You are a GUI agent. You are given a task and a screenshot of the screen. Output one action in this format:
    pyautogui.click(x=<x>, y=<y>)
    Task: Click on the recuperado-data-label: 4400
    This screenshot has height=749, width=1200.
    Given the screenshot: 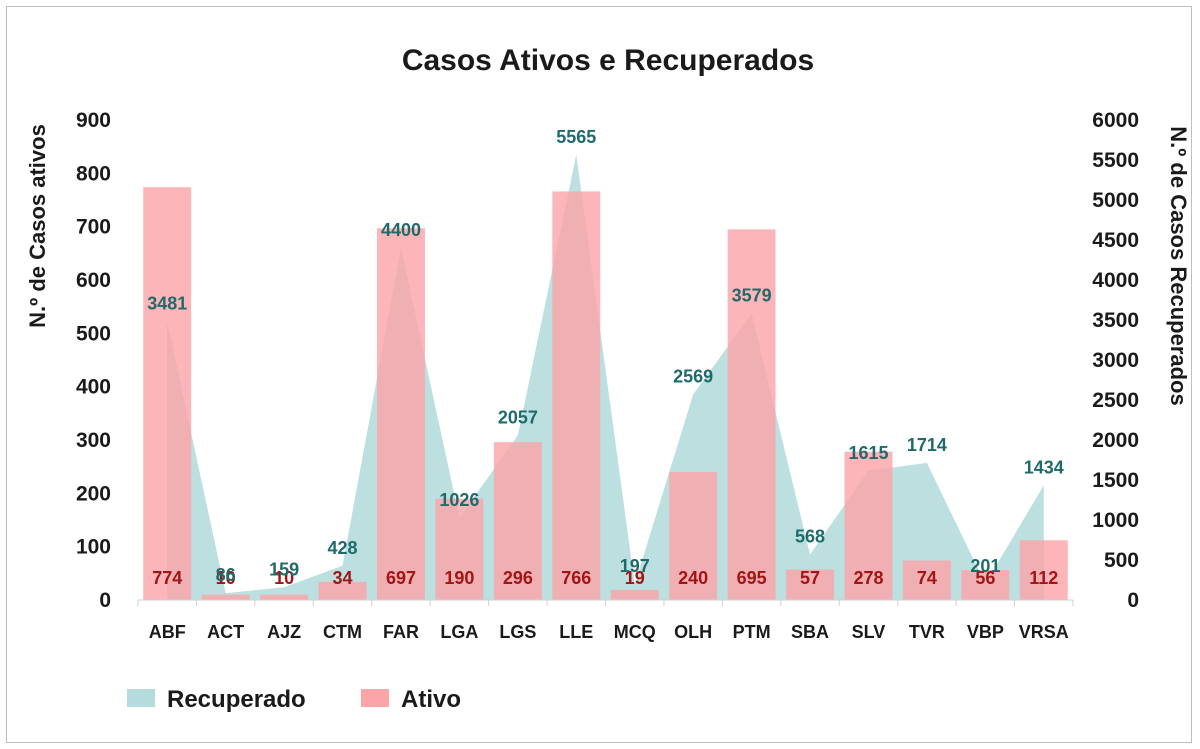 What is the action you would take?
    pyautogui.click(x=401, y=230)
    